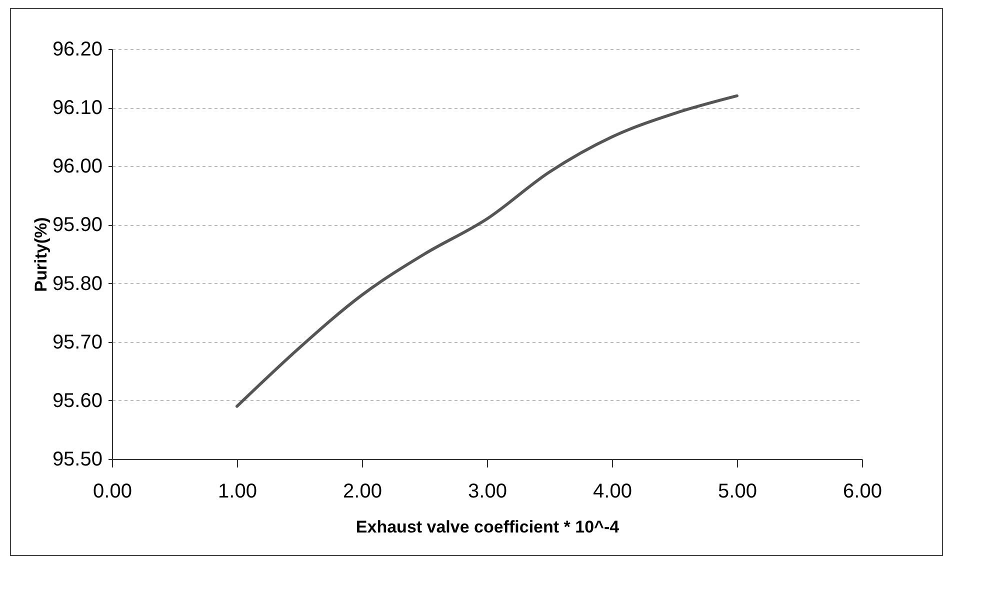  What do you see at coordinates (862, 491) in the screenshot?
I see `x-tick-label: 6.00` at bounding box center [862, 491].